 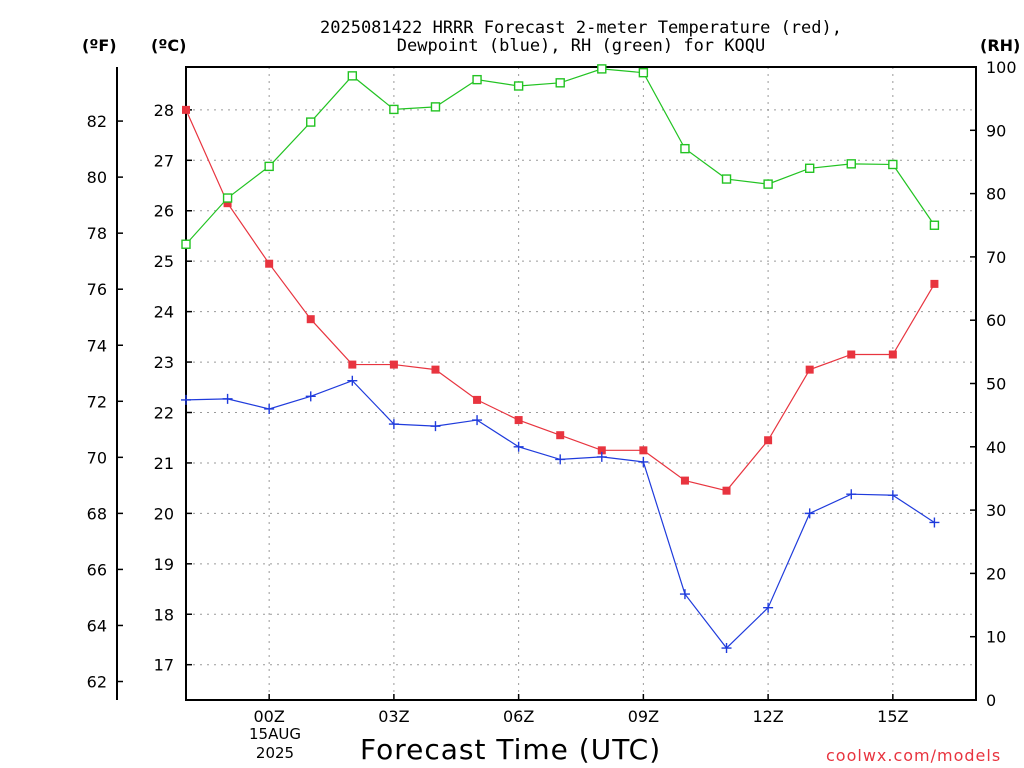 I want to click on rh-tick-label: 40, so click(x=996, y=447).